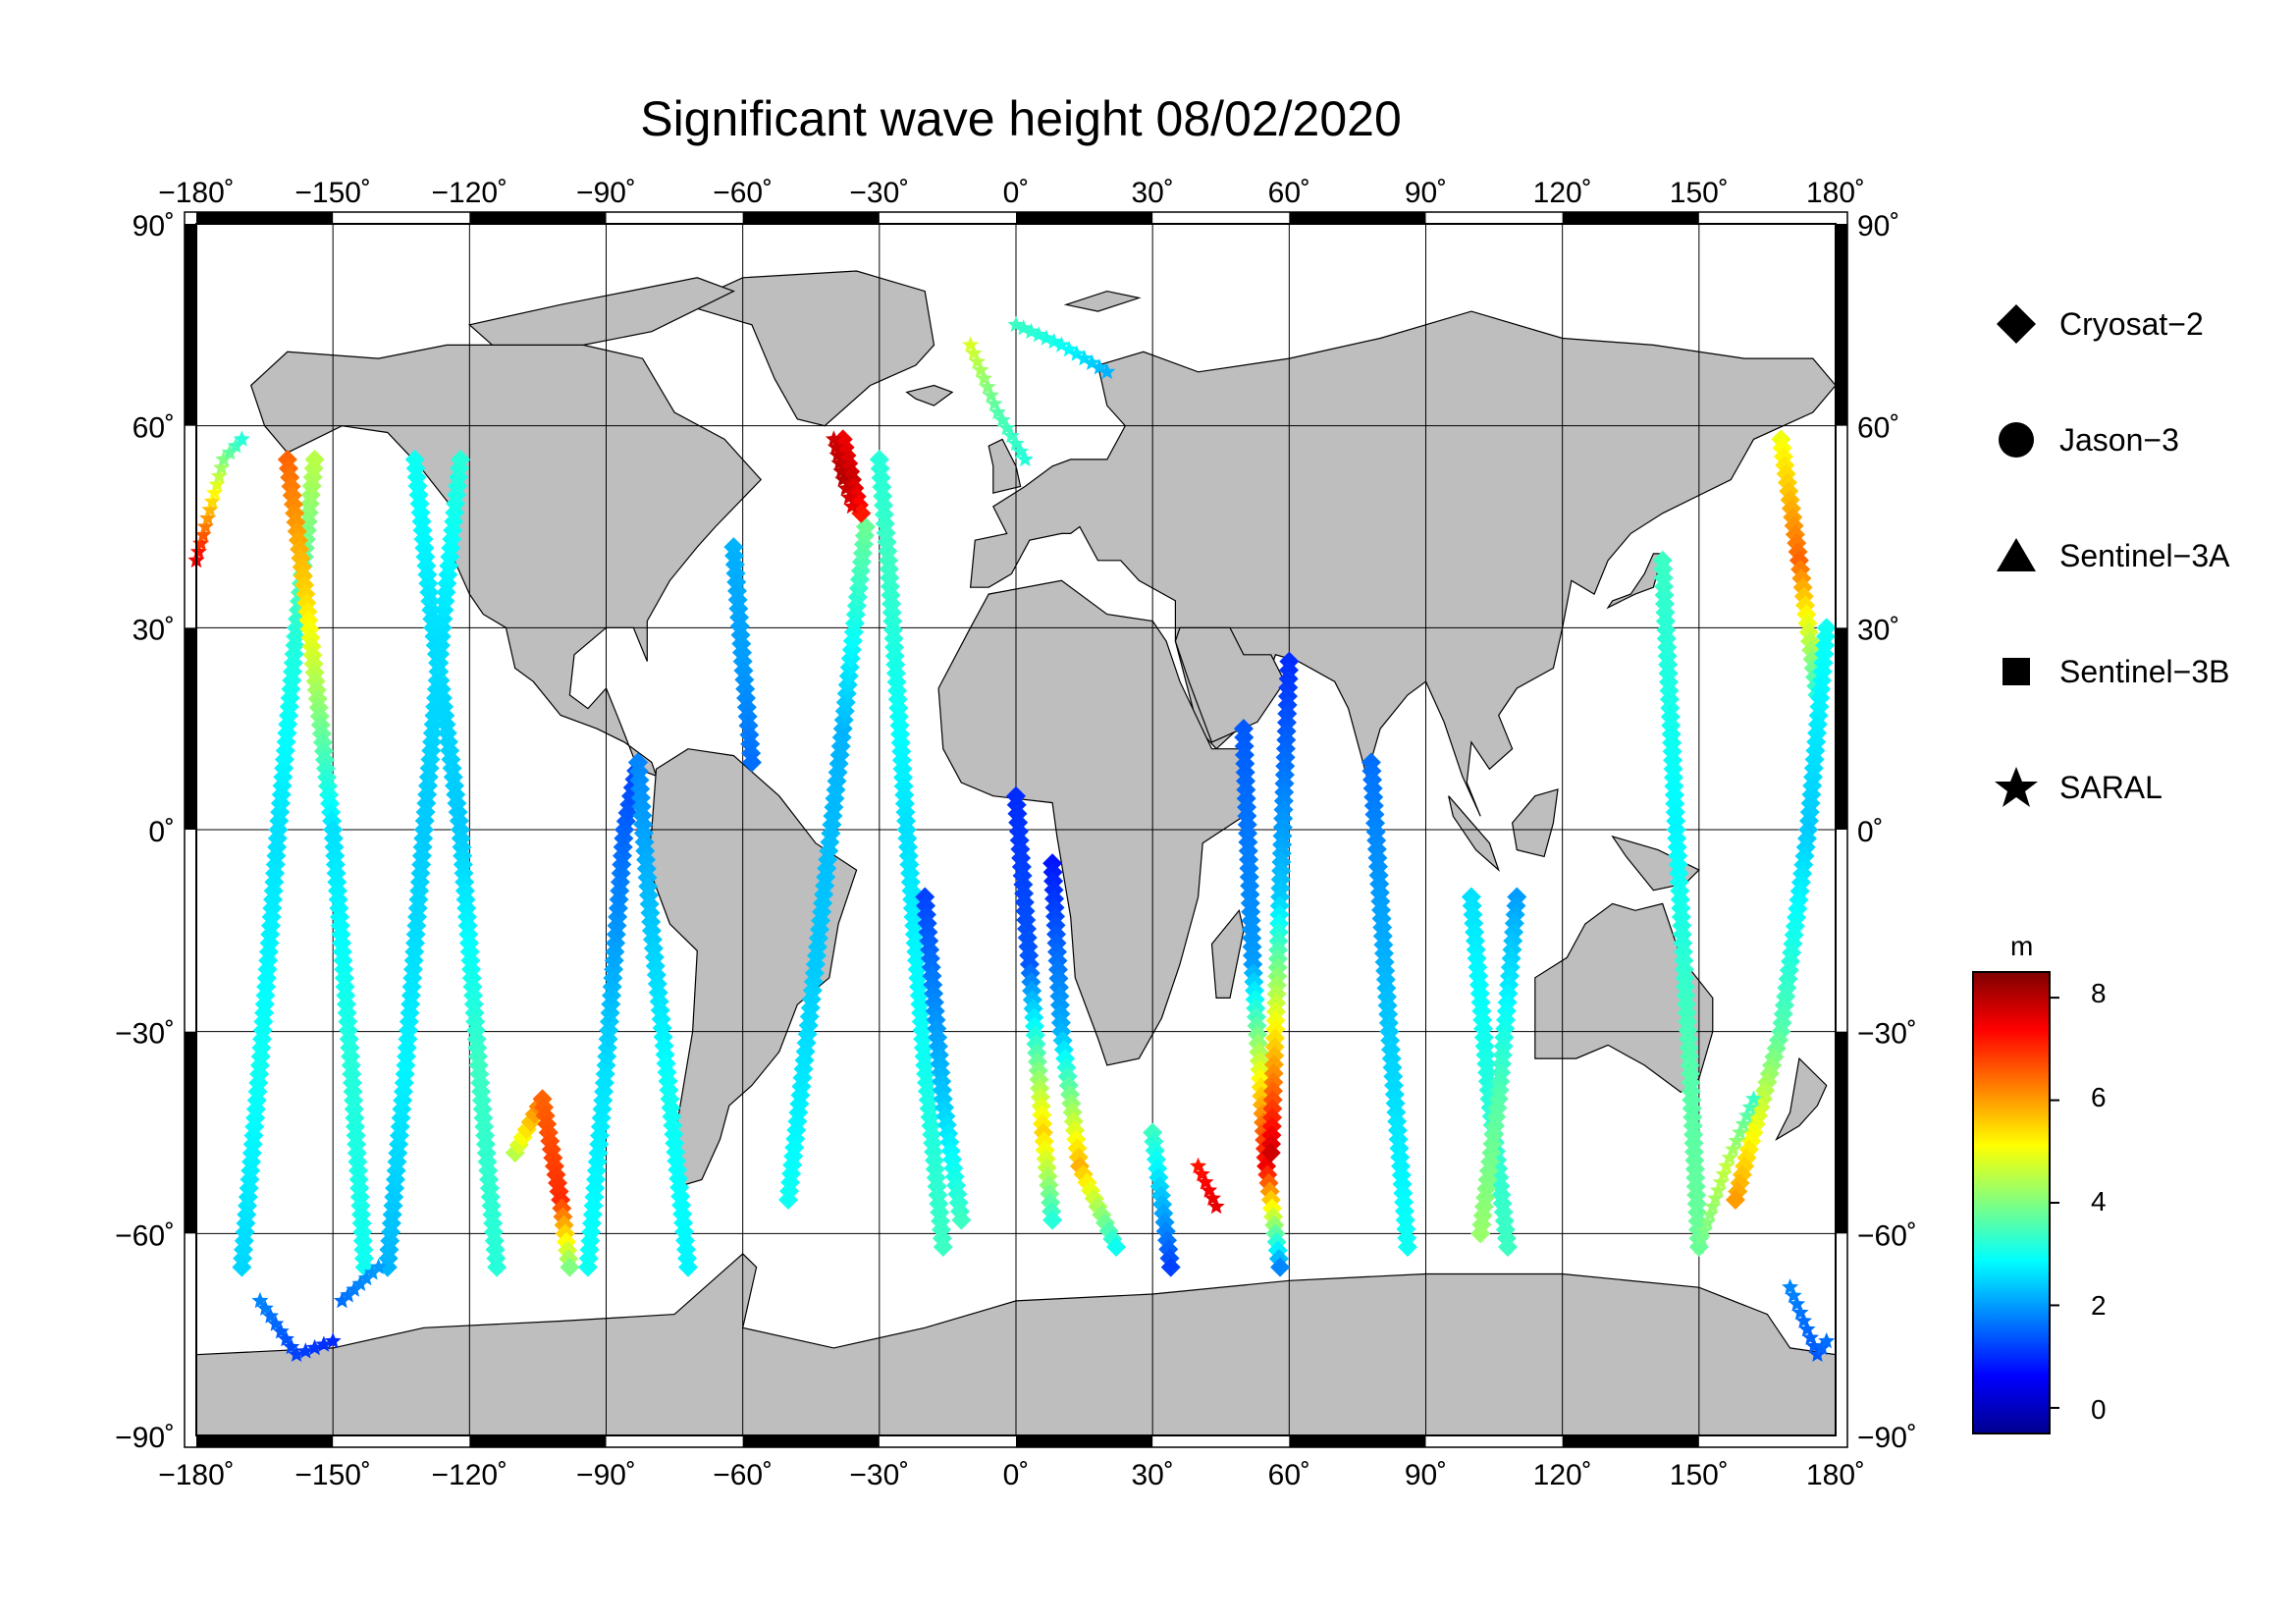 The height and width of the screenshot is (1623, 2296). Describe the element at coordinates (2012, 1202) in the screenshot. I see `colorbar-gradient` at that location.